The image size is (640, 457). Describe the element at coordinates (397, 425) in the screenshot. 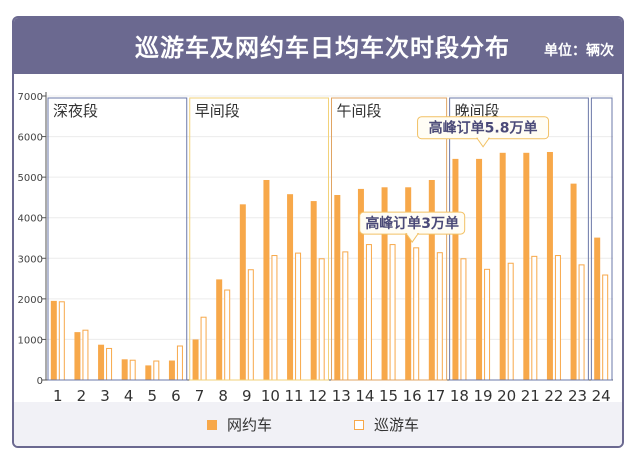

I see `legend-label: 巡游车` at that location.